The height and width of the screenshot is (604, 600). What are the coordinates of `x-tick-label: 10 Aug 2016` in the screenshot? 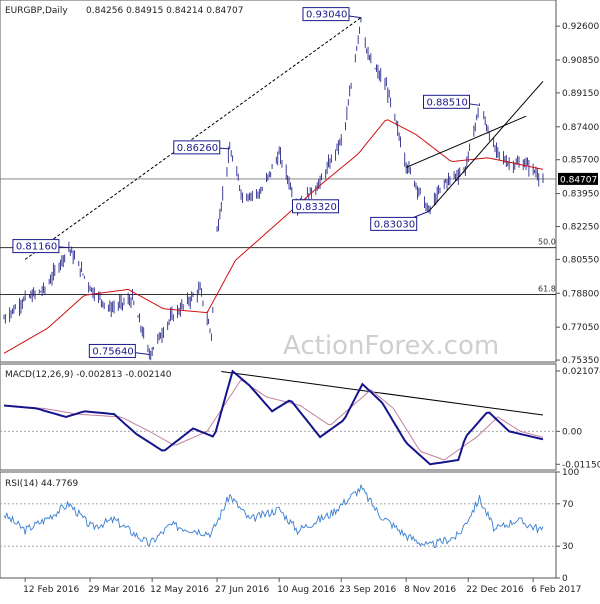 It's located at (306, 590).